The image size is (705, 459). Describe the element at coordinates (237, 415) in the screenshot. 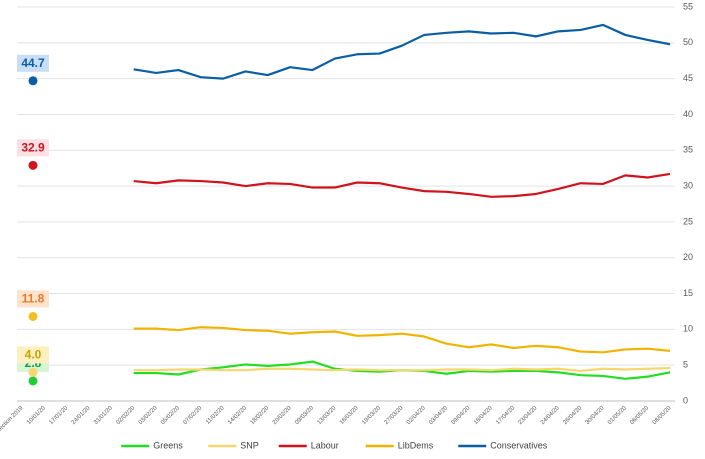

I see `x-tick-label: 14/02/20` at that location.